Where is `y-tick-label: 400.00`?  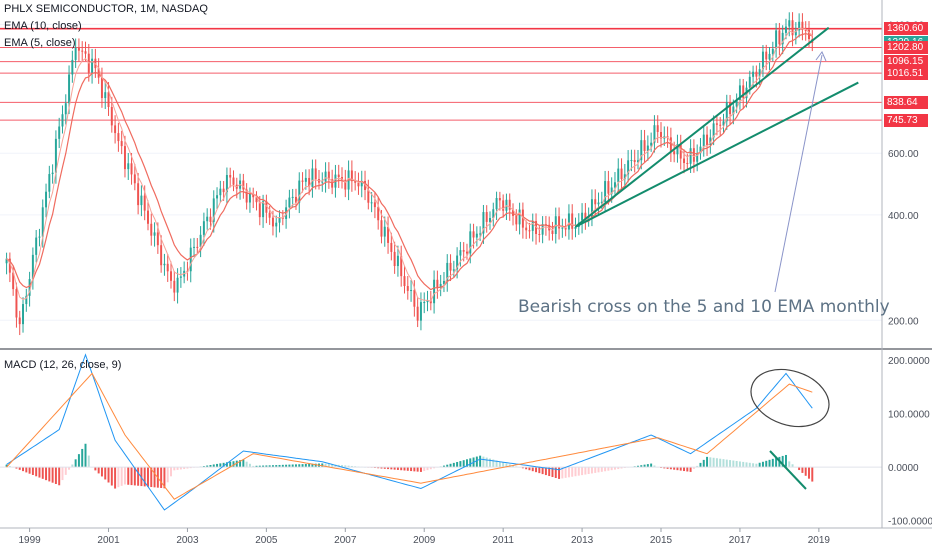
y-tick-label: 400.00 is located at coordinates (903, 216).